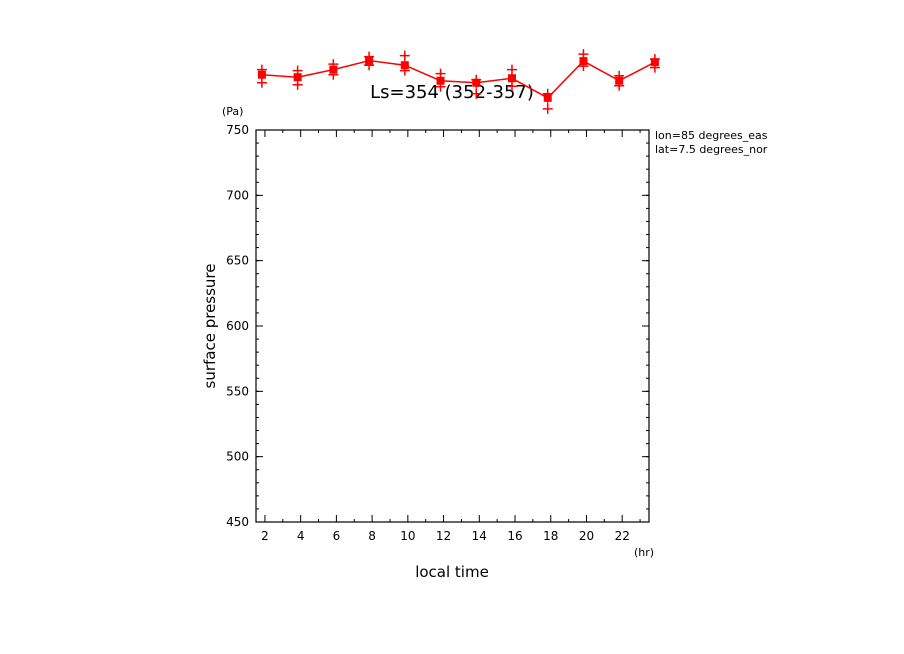 The image size is (904, 654). I want to click on x-unit-label: (hr), so click(644, 552).